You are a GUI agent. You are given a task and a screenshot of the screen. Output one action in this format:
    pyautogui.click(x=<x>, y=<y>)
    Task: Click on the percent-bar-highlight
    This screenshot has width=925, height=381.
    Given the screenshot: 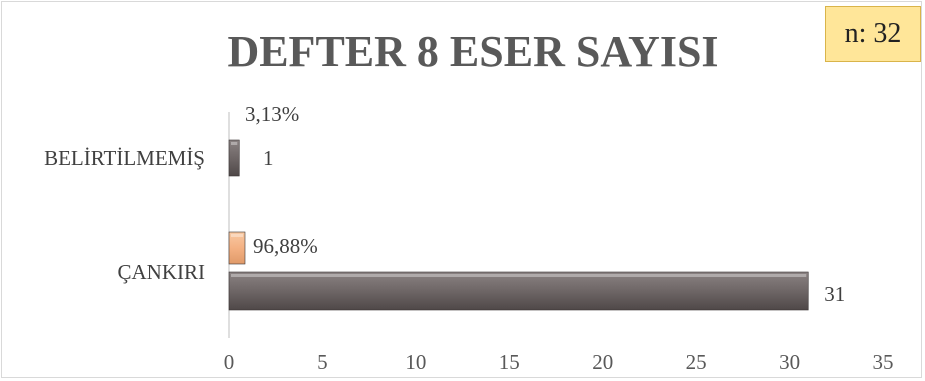 What is the action you would take?
    pyautogui.click(x=237, y=235)
    